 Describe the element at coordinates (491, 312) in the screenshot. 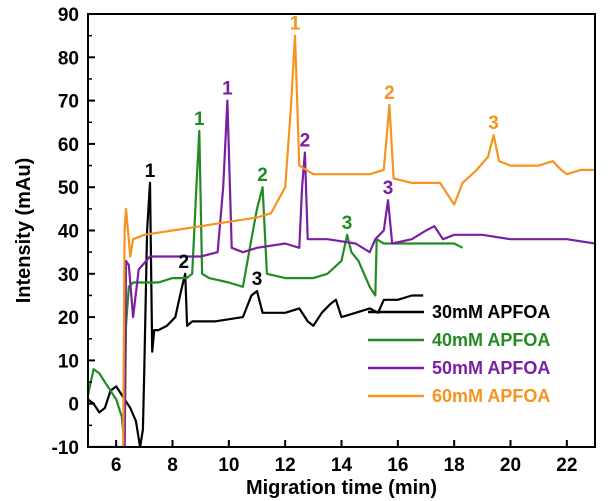

I see `legend-label-0: 30mM APFOA` at that location.